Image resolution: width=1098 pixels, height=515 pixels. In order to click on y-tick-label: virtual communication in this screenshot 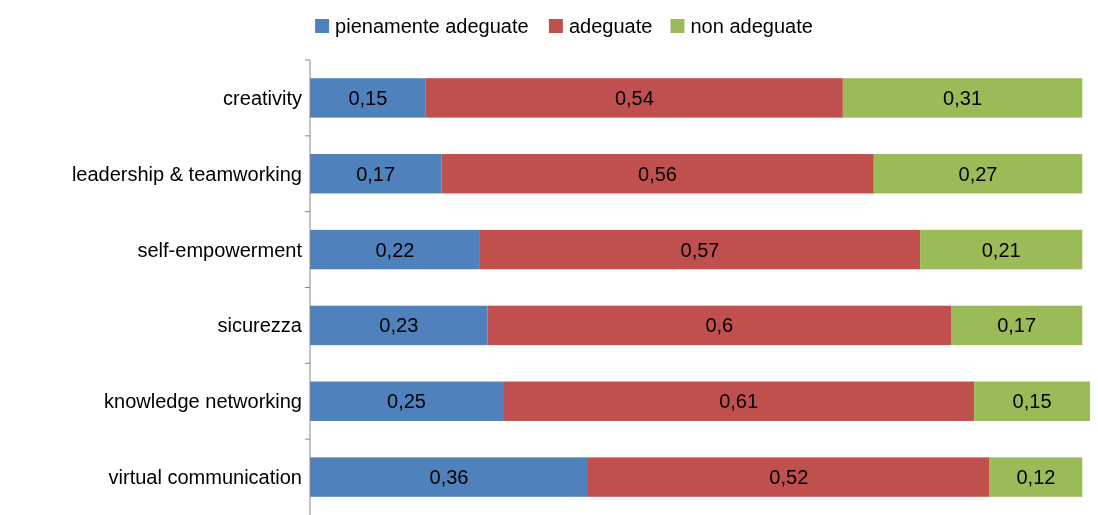, I will do `click(205, 477)`.